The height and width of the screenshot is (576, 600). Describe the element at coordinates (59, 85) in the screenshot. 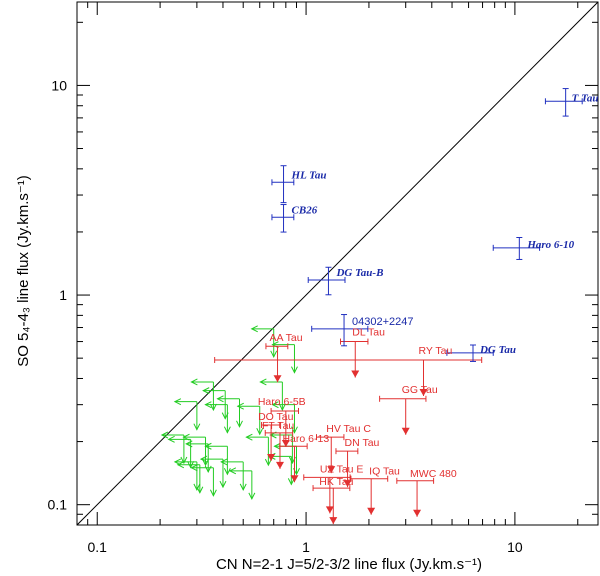

I see `y-tick-label: 10` at that location.